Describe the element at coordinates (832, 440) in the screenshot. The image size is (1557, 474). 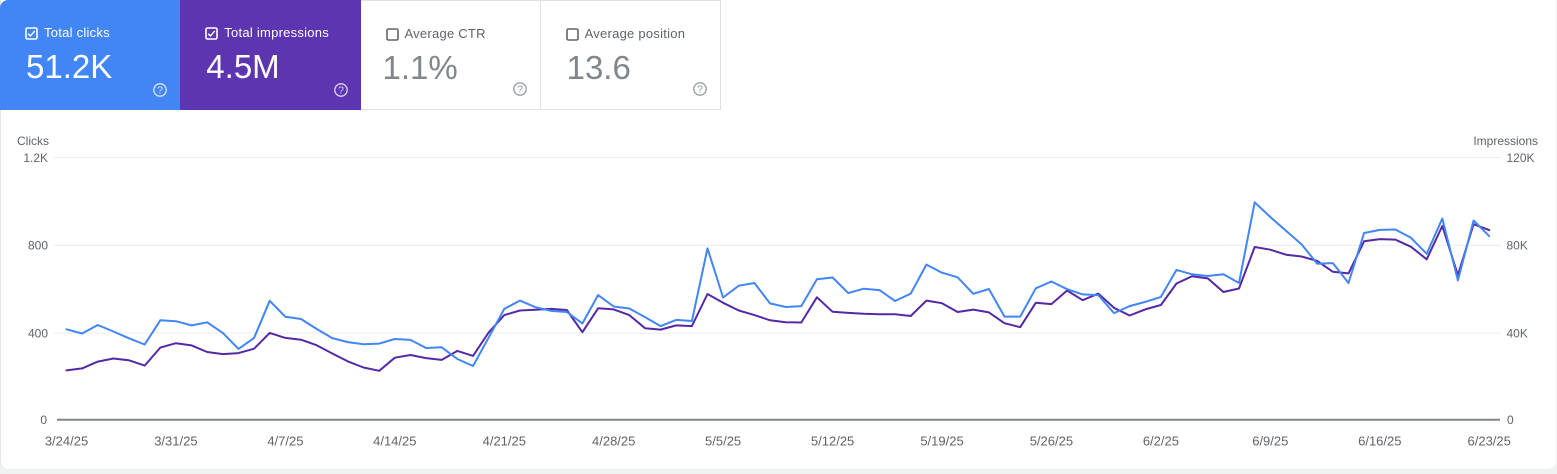
I see `svg-text: 5/12/25` at that location.